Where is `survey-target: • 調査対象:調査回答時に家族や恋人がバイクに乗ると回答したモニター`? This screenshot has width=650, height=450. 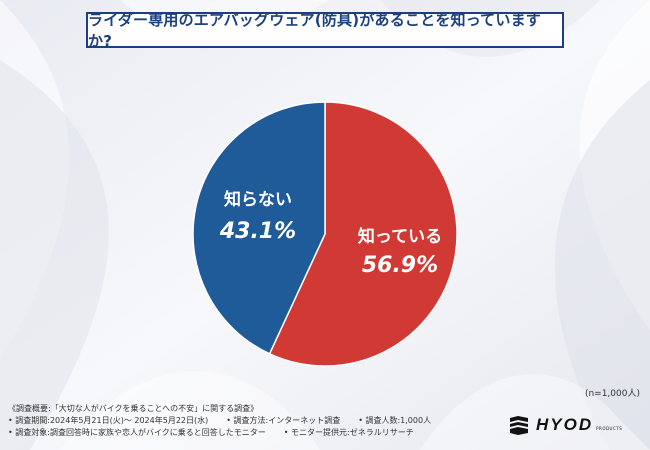 survey-target: • 調査対象:調査回答時に家族や恋人がバイクに乗ると回答したモニター is located at coordinates (137, 432).